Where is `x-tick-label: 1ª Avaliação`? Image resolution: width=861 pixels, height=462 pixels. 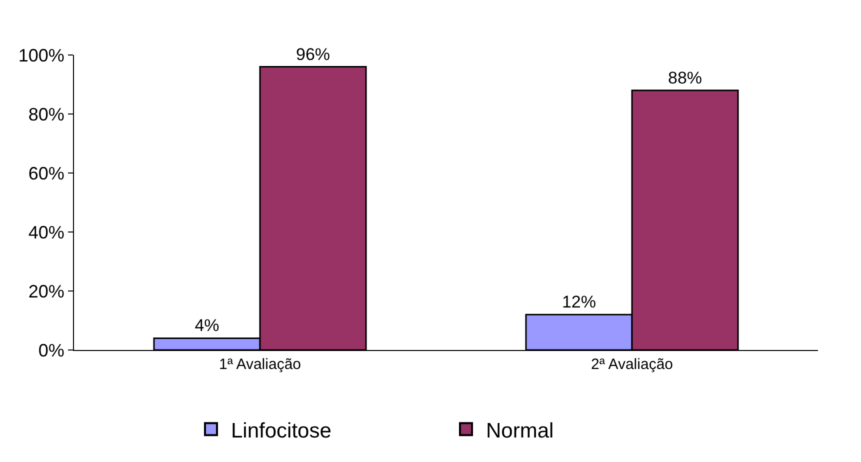 x-tick-label: 1ª Avaliação is located at coordinates (260, 364).